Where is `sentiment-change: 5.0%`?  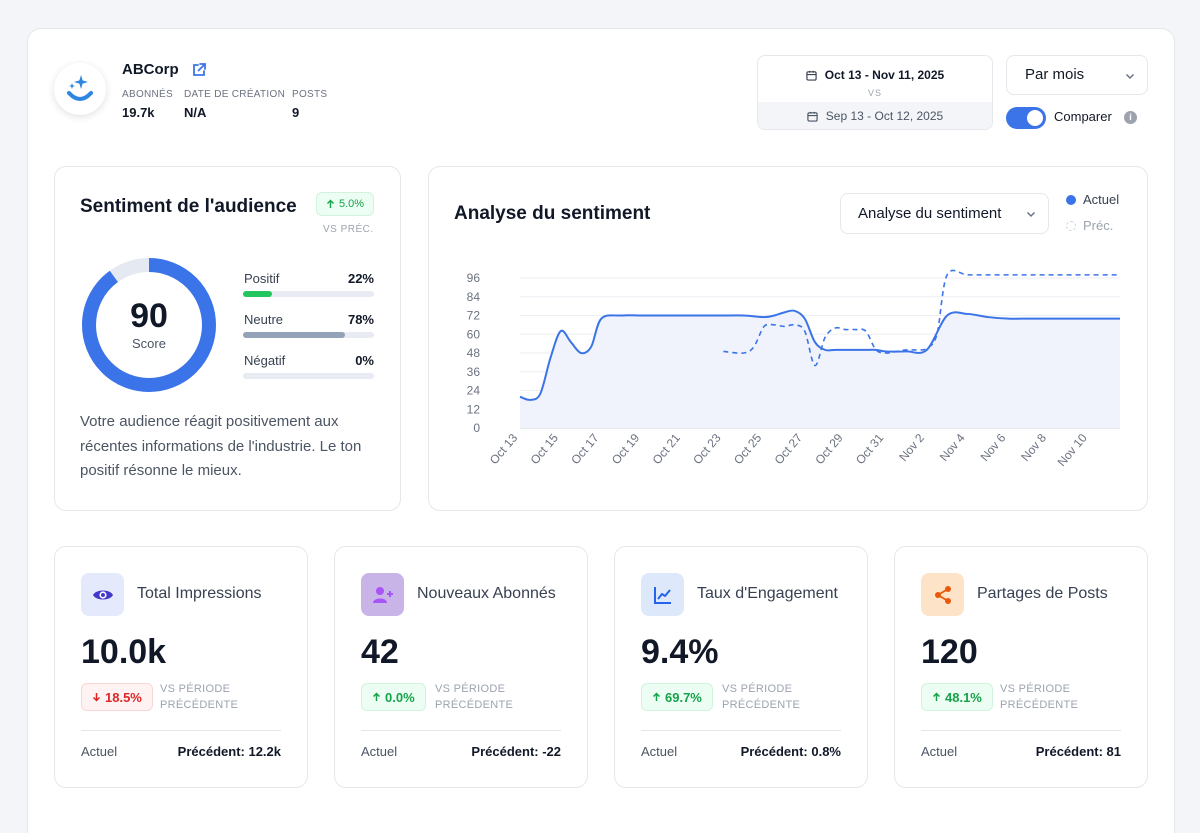 sentiment-change: 5.0% is located at coordinates (351, 204).